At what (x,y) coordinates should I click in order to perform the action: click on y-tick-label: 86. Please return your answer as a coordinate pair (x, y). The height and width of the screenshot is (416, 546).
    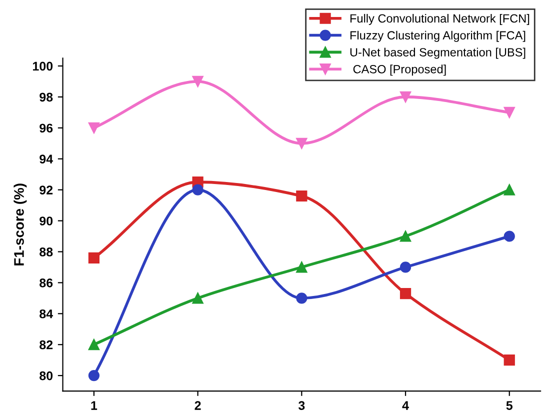
    Looking at the image, I should click on (46, 283).